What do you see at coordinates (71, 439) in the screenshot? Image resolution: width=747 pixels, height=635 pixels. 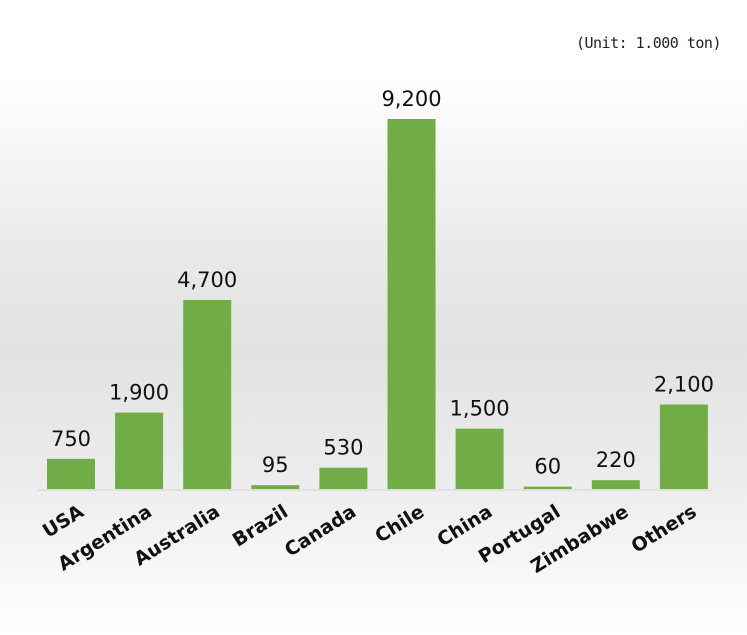 I see `data-label-usa: 750` at bounding box center [71, 439].